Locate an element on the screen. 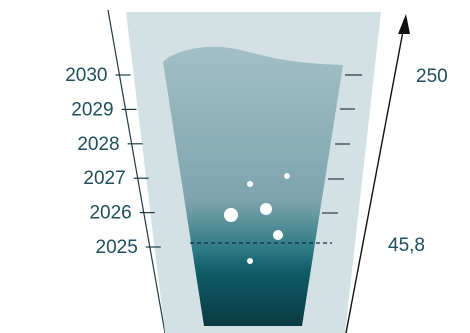  bottom-value: 45,8 is located at coordinates (406, 245).